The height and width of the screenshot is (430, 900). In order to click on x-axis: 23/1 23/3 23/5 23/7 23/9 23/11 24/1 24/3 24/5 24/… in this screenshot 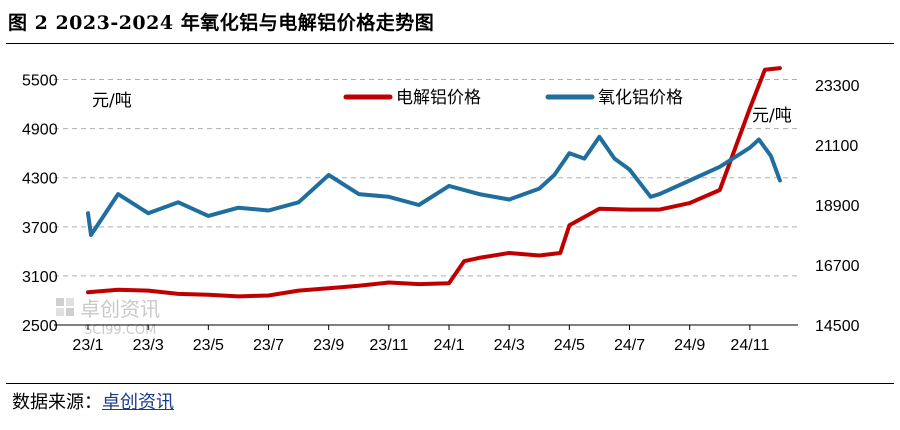, I will do `click(420, 339)`.